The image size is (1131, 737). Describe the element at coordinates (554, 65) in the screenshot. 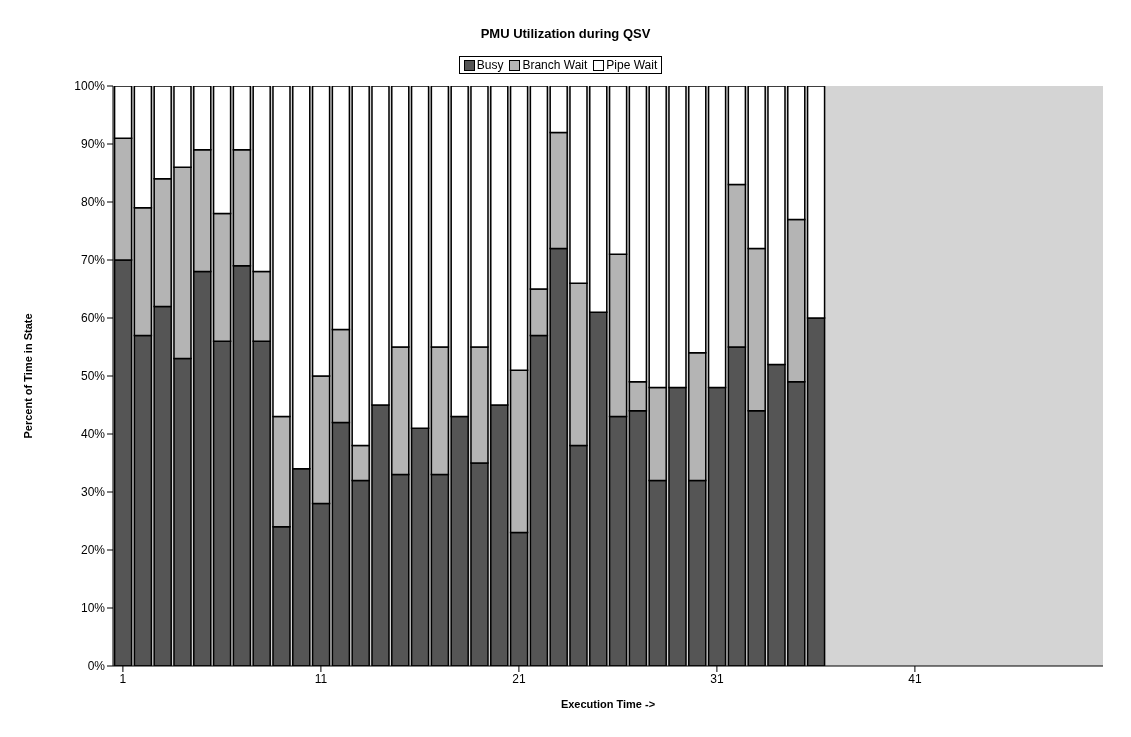

I see `legend-label: Branch Wait` at that location.